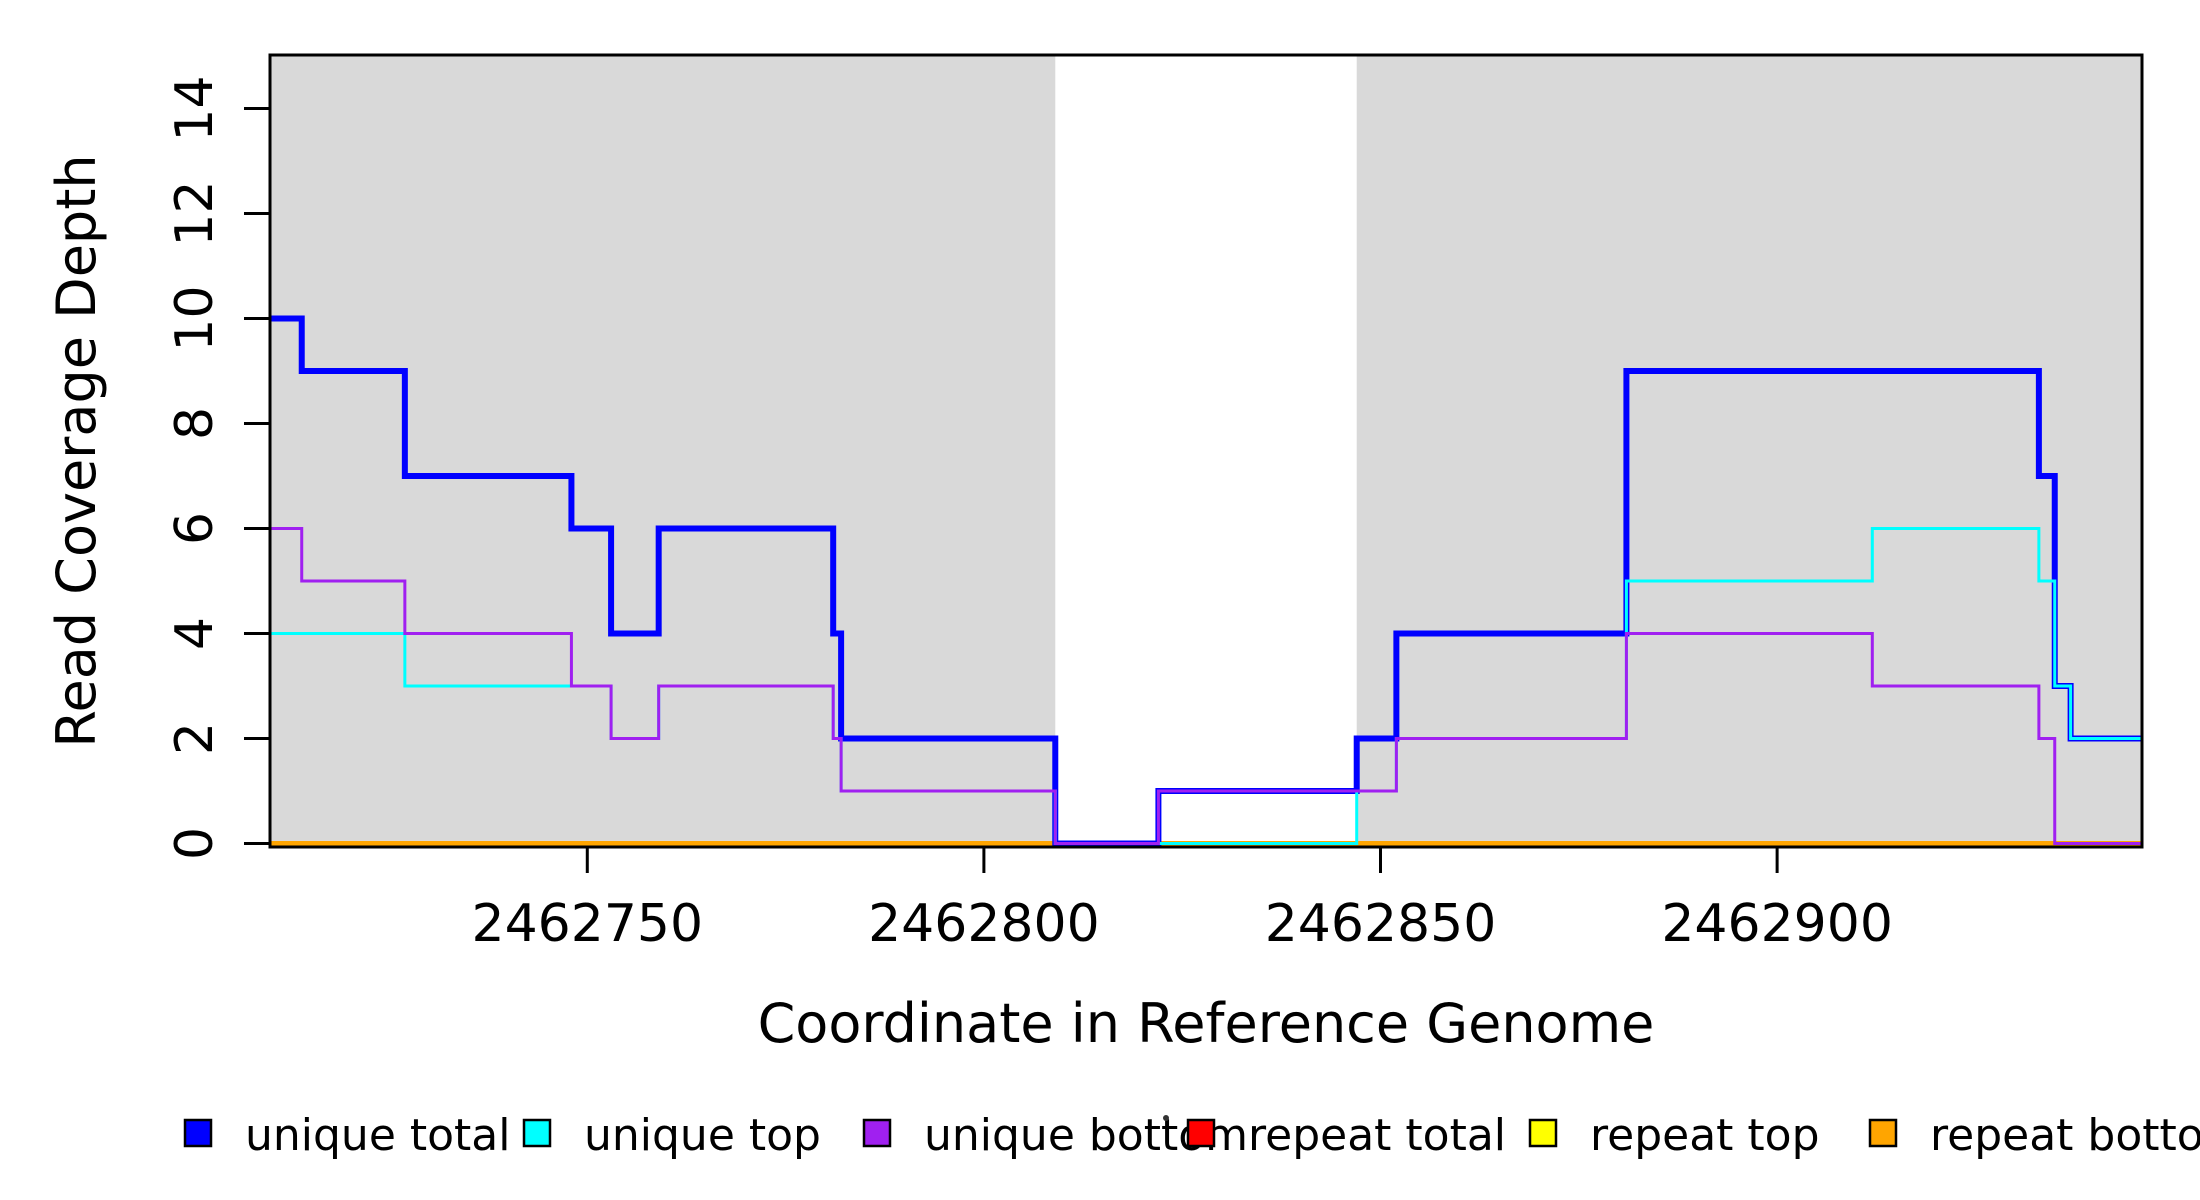  Describe the element at coordinates (1377, 1135) in the screenshot. I see `legend-label: repeat total` at that location.